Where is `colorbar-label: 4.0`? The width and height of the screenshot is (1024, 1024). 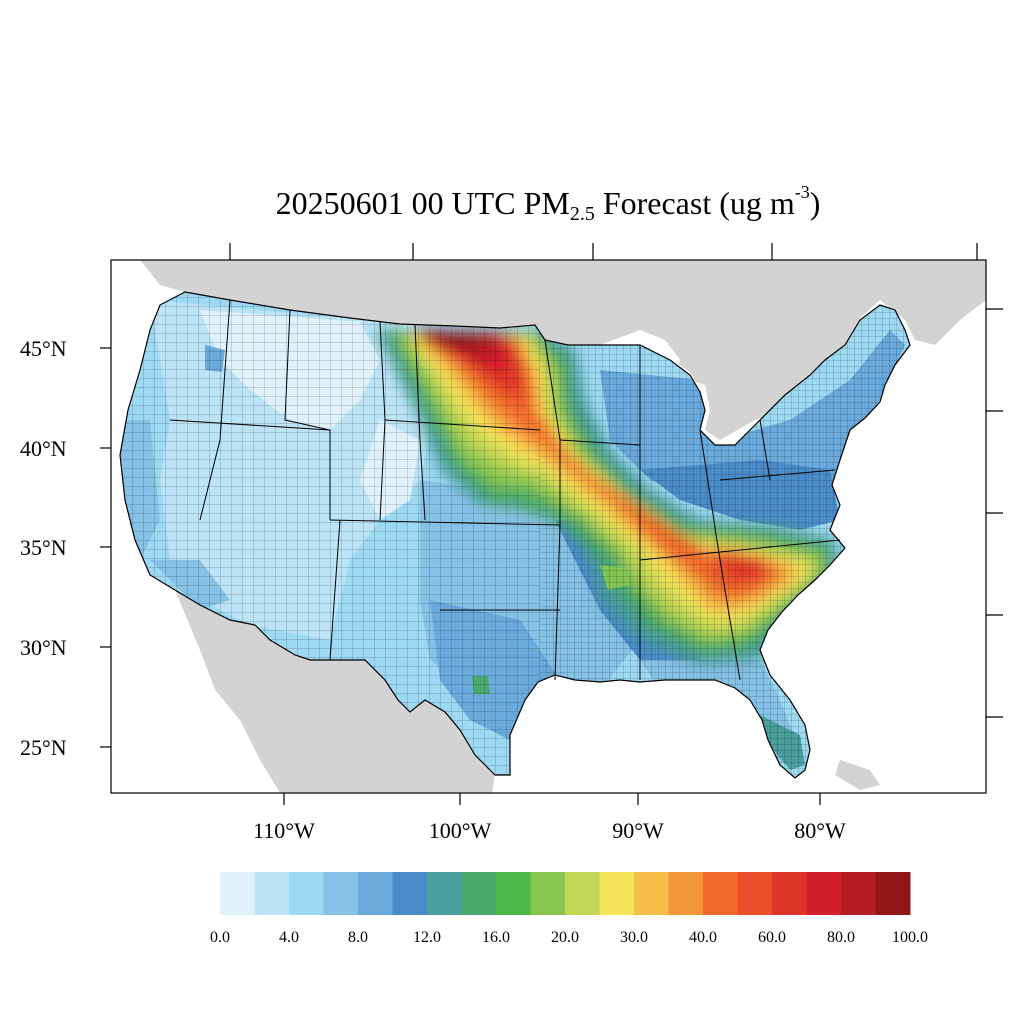
colorbar-label: 4.0 is located at coordinates (289, 937).